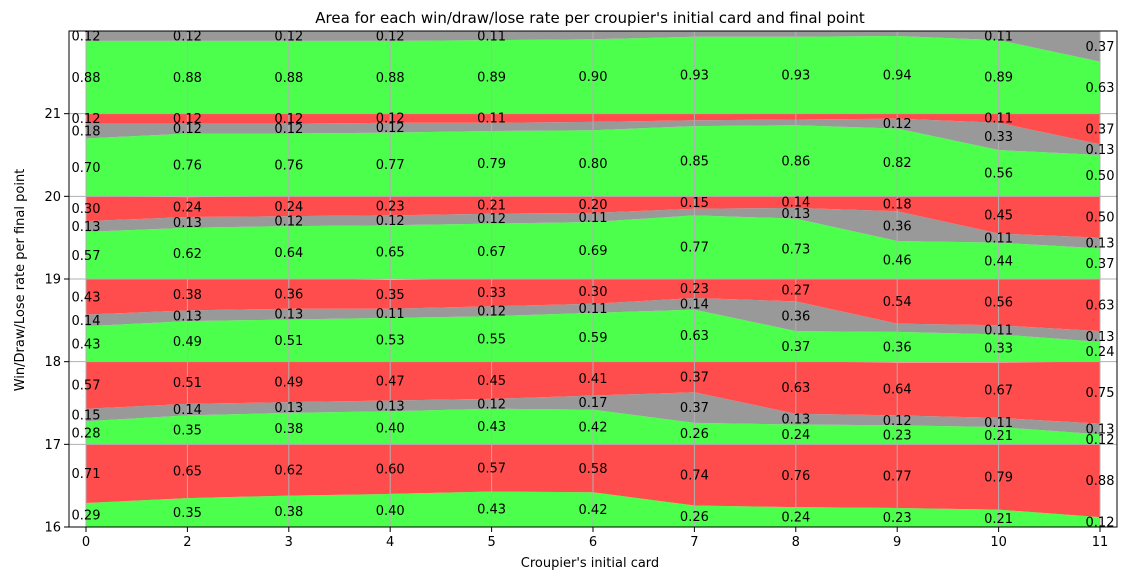 This screenshot has width=1130, height=576. Describe the element at coordinates (52, 114) in the screenshot. I see `y-tick-label: 21` at that location.